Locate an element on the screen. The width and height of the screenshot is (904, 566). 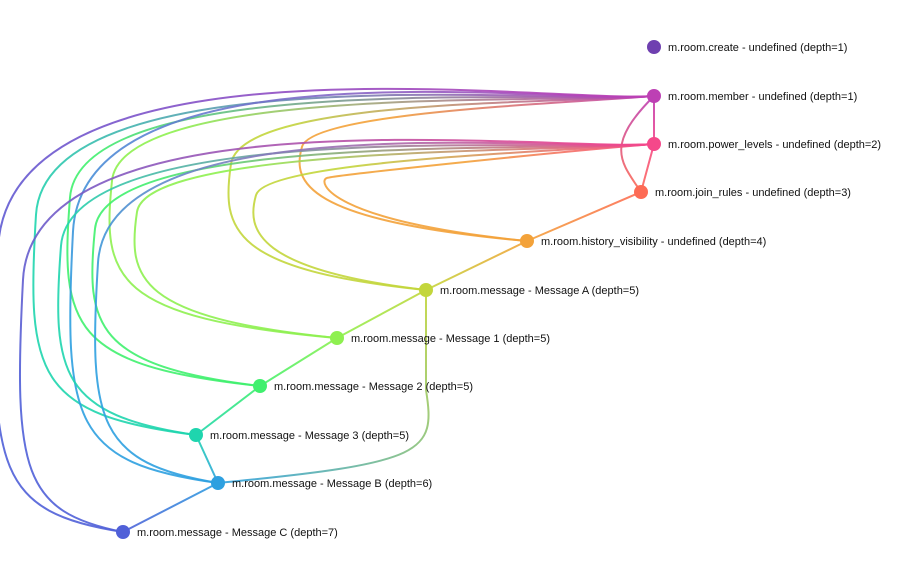
edge-member-history is located at coordinates (476, 168).